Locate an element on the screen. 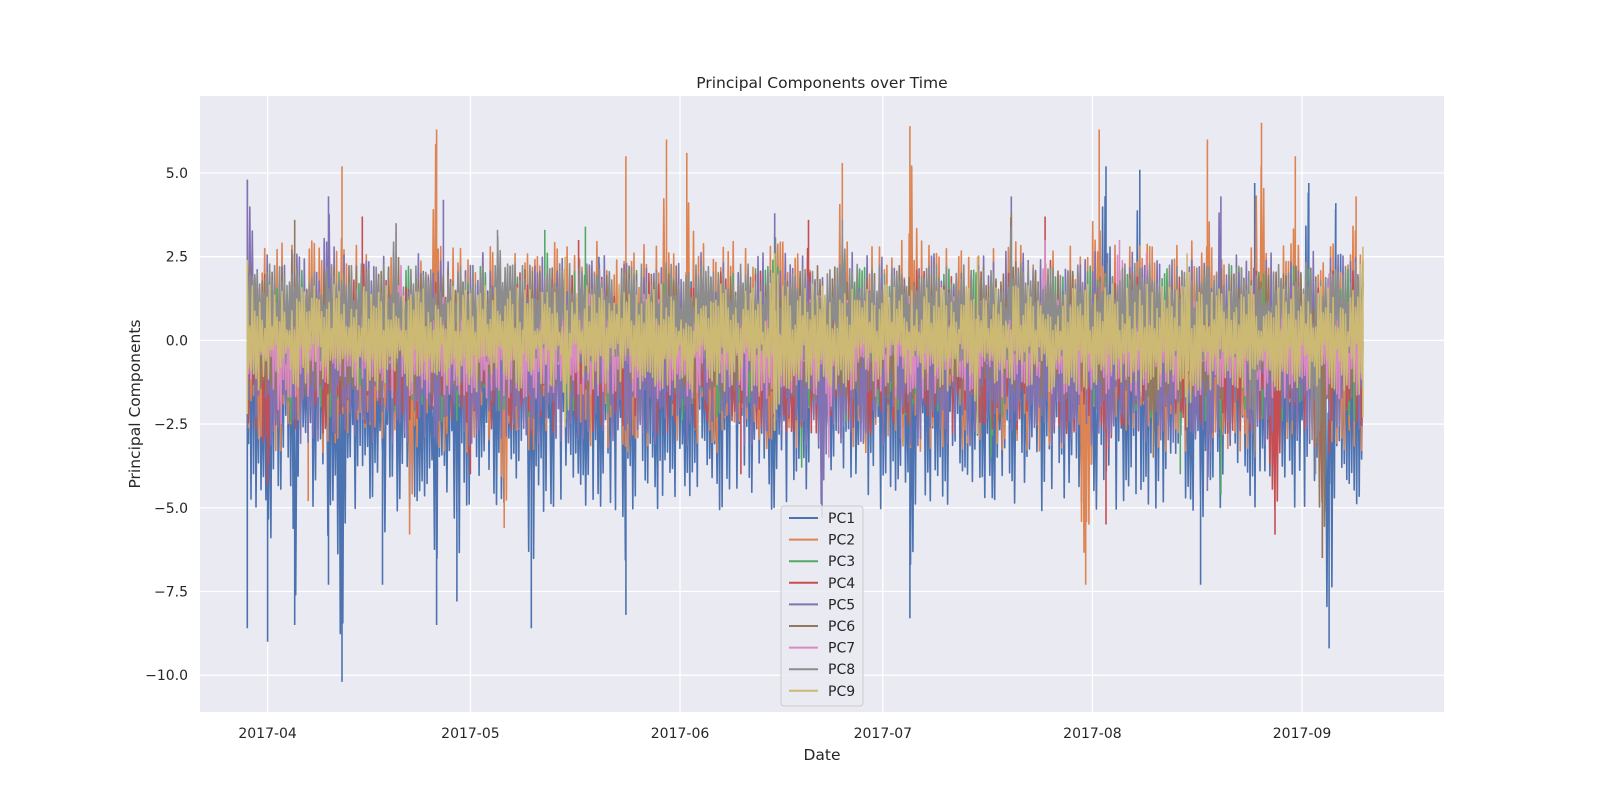  y-tick-label: 2.5 is located at coordinates (177, 258).